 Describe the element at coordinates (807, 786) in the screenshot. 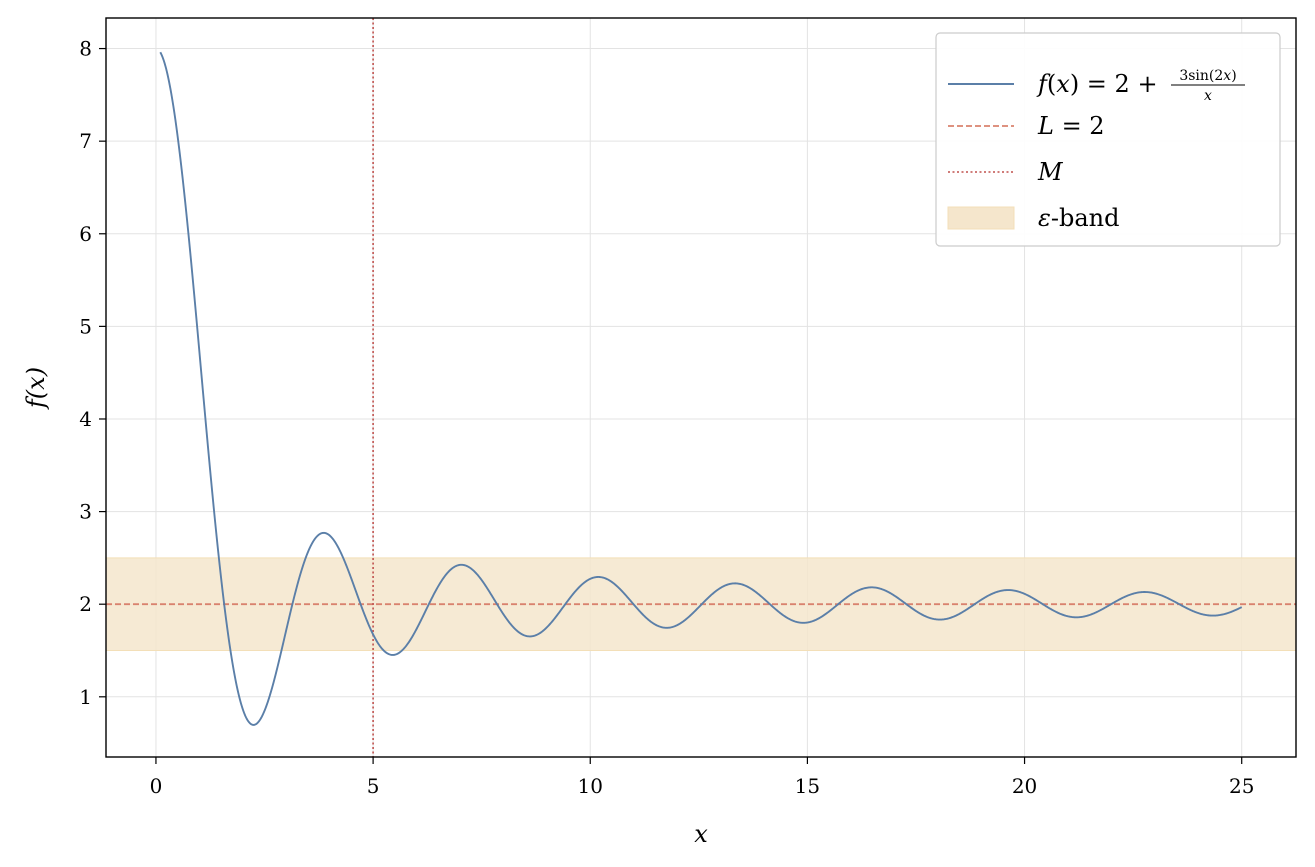

I see `x-tick-label: 15` at that location.